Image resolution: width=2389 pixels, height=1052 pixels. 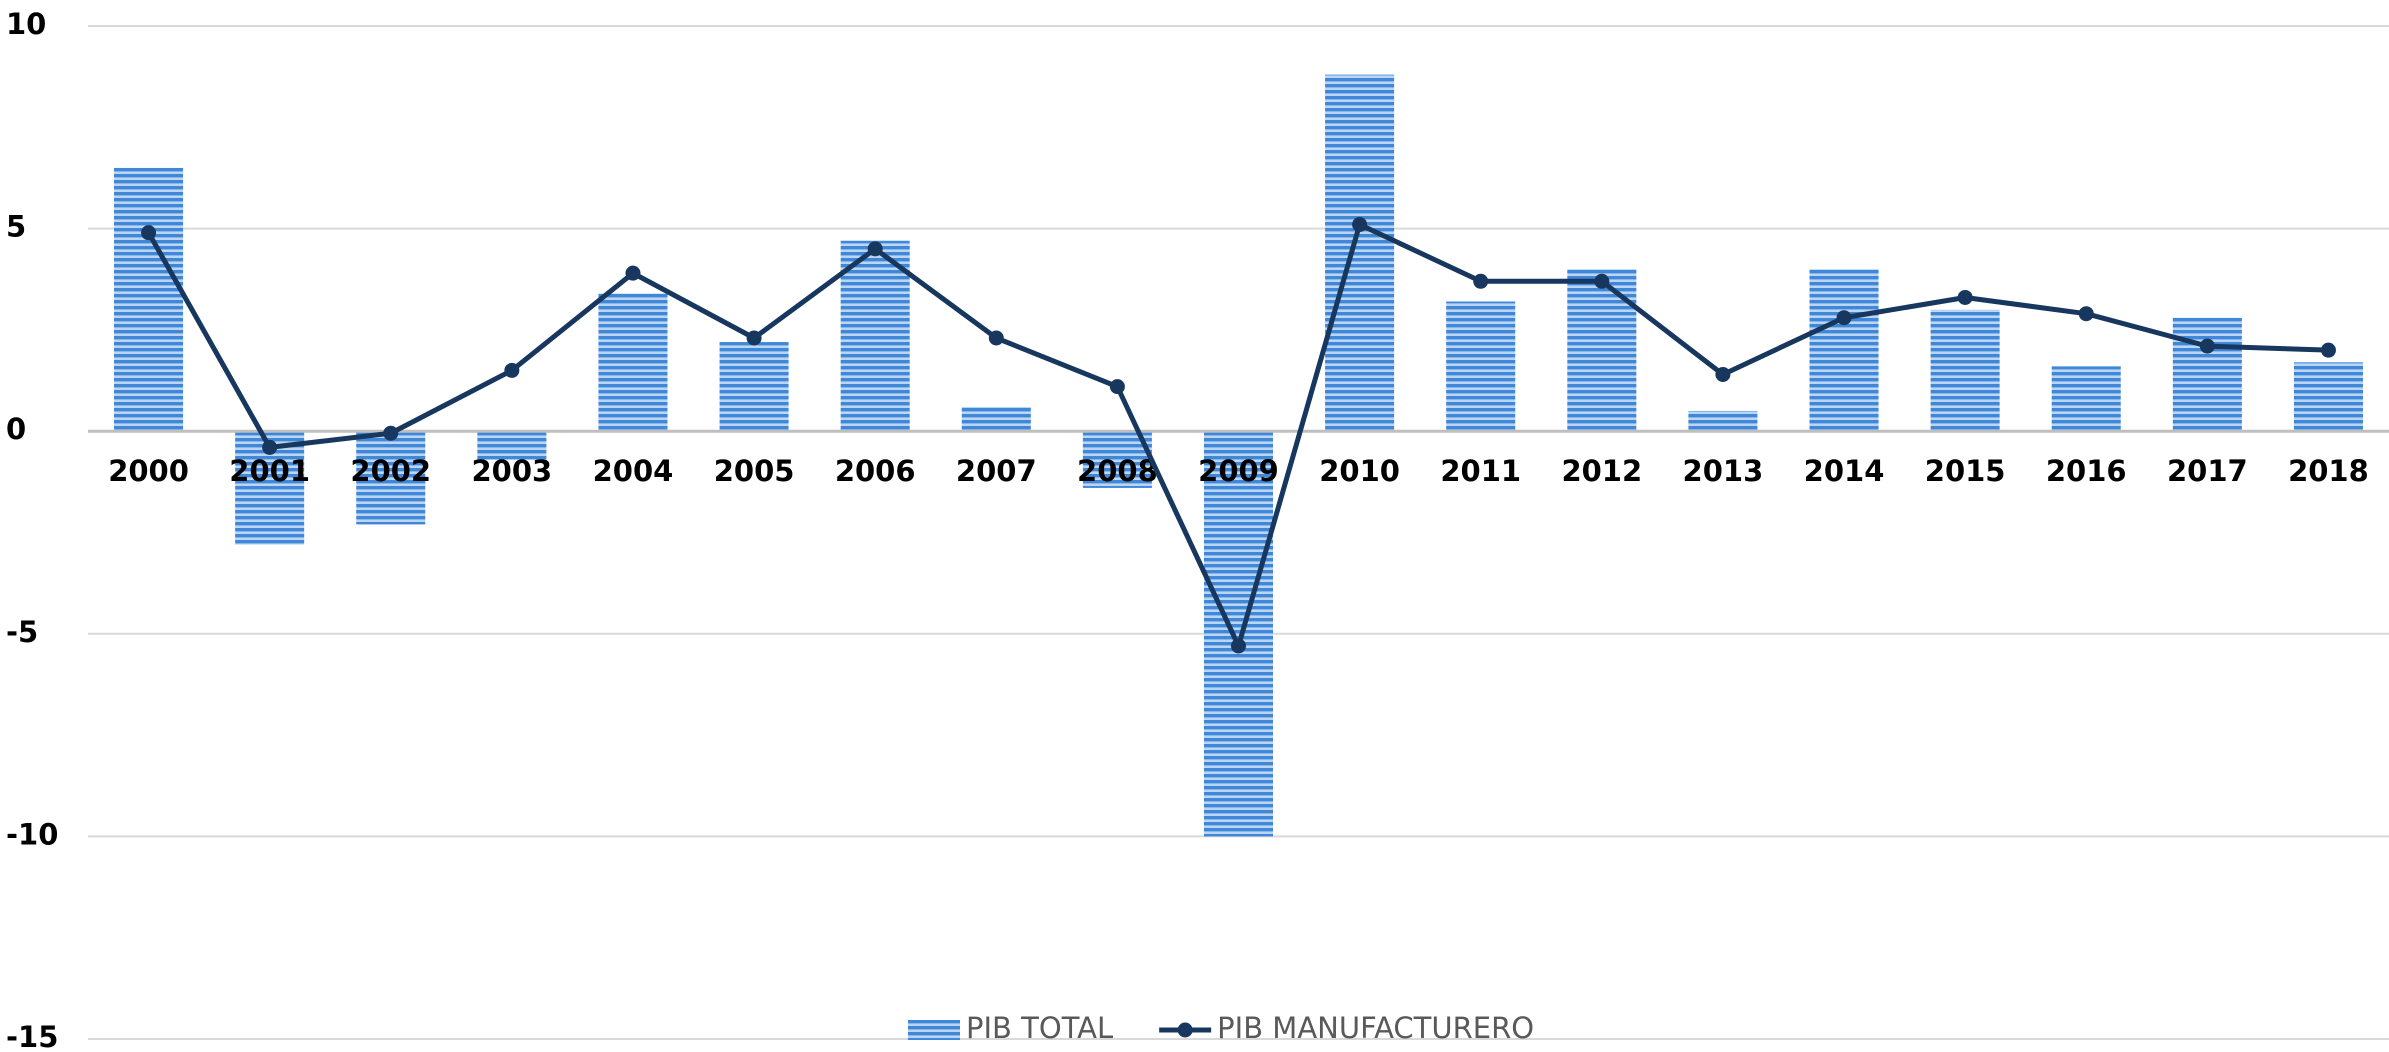 I want to click on x-tick-label: 2018, so click(x=2328, y=471).